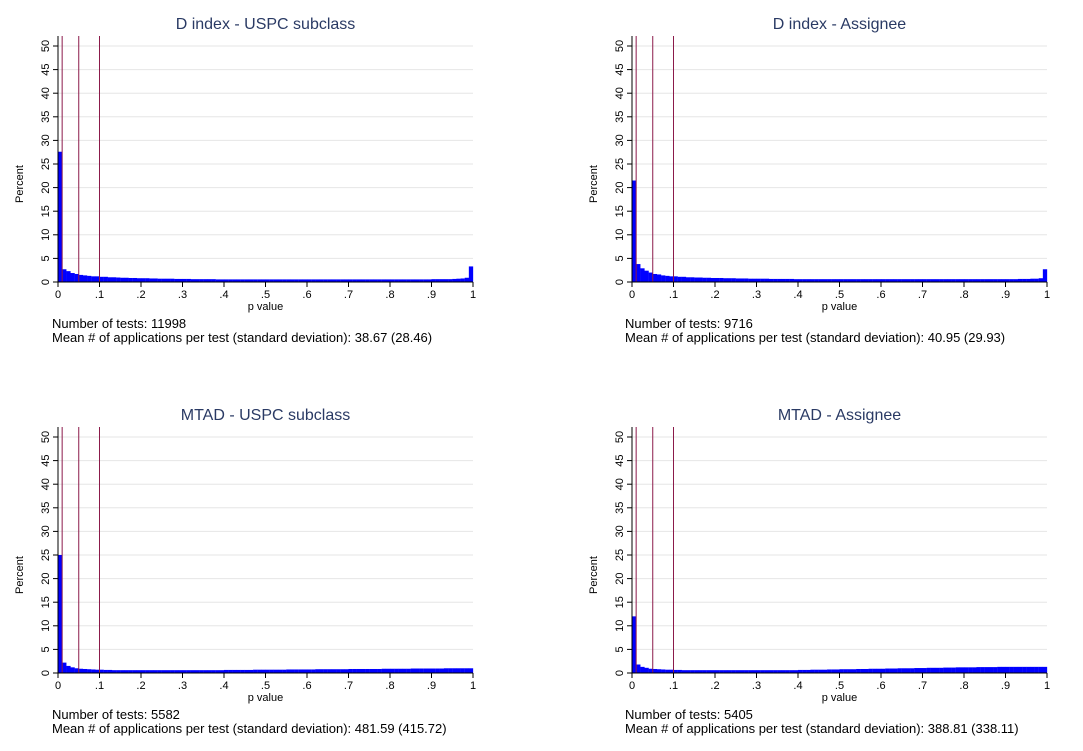 This screenshot has width=1083, height=751. Describe the element at coordinates (46, 69) in the screenshot. I see `y-tick-label: 45` at that location.